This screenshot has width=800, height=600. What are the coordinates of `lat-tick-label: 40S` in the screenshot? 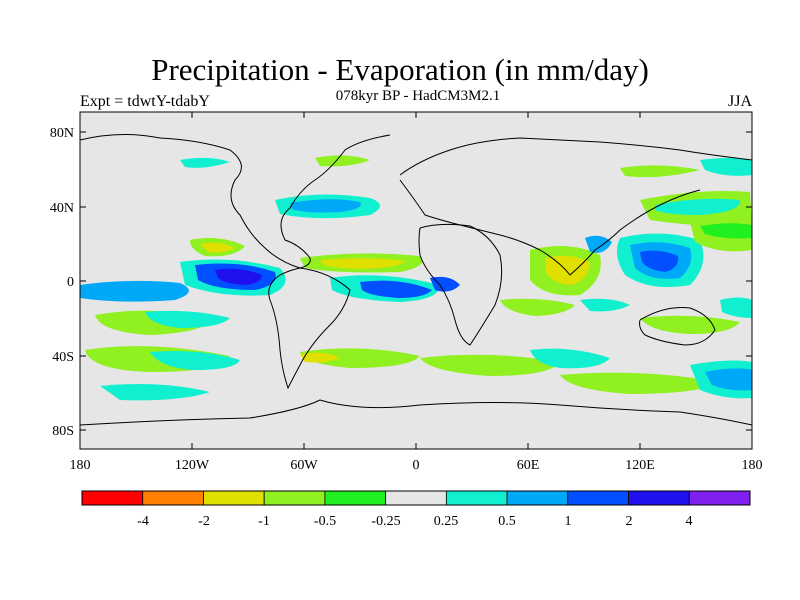 It's located at (63, 357).